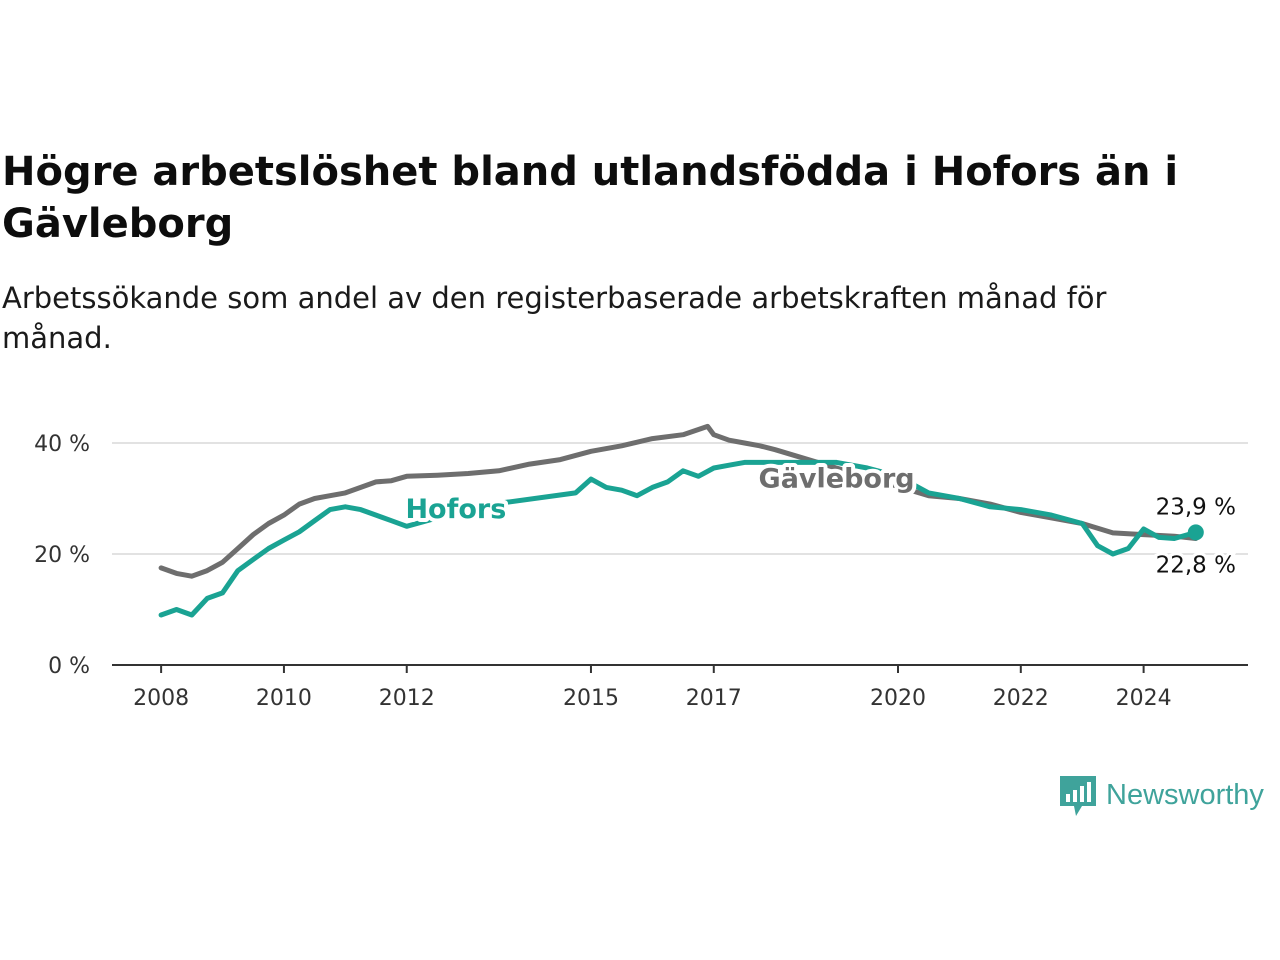  Describe the element at coordinates (659, 494) in the screenshot. I see `series-labels: Hofors Gävleborg` at that location.